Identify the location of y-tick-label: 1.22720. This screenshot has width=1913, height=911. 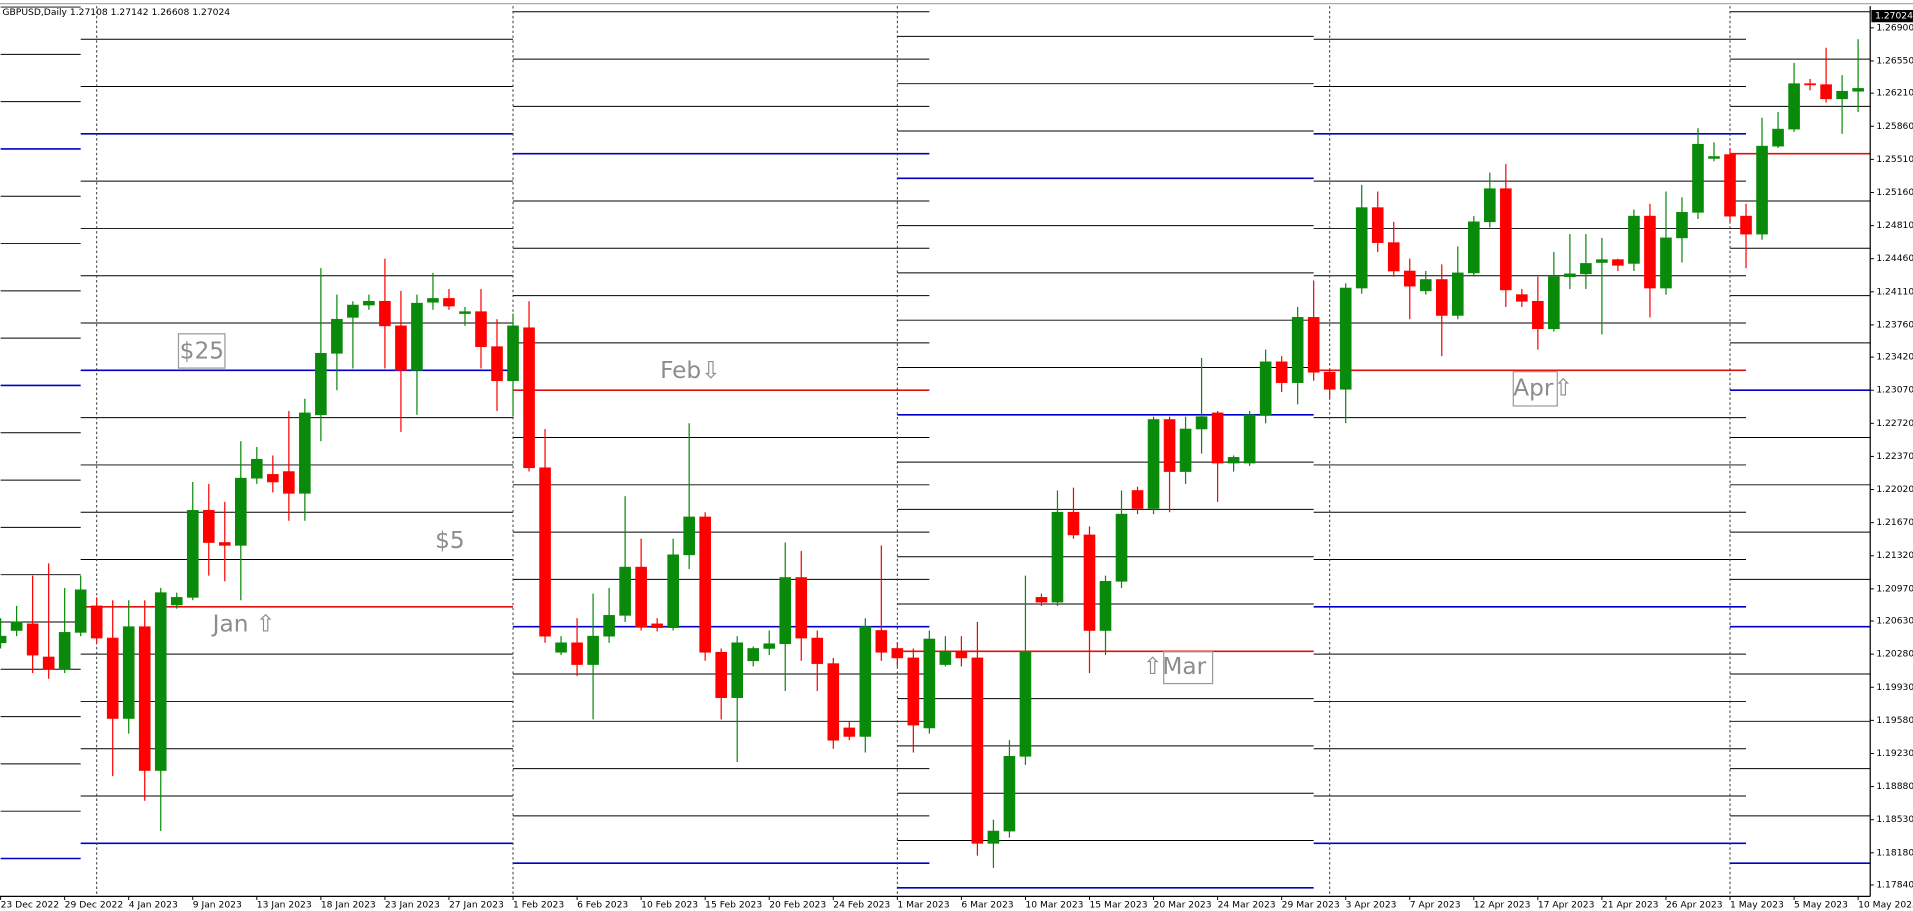
(1894, 423).